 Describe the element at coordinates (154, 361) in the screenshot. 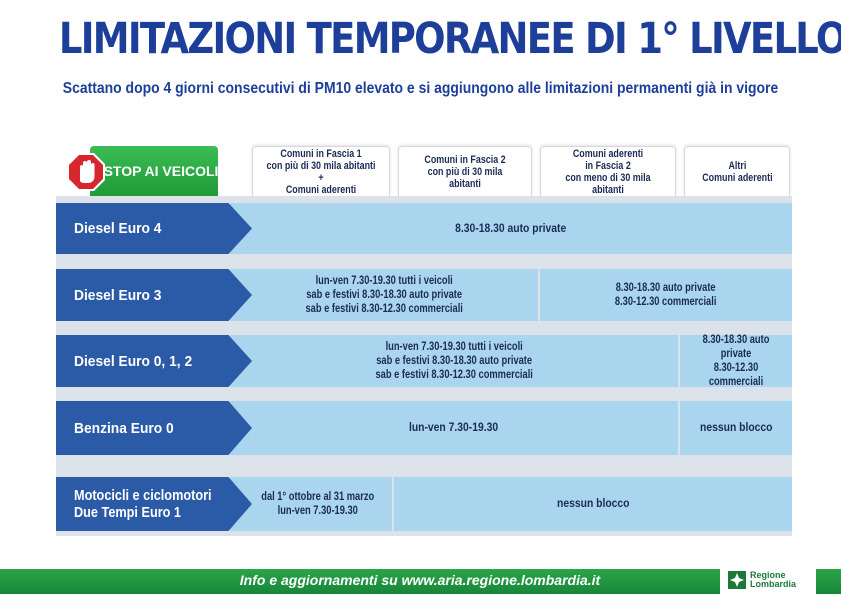

I see `row-label-diesel-euro-012: Diesel Euro 0, 1, 2` at that location.